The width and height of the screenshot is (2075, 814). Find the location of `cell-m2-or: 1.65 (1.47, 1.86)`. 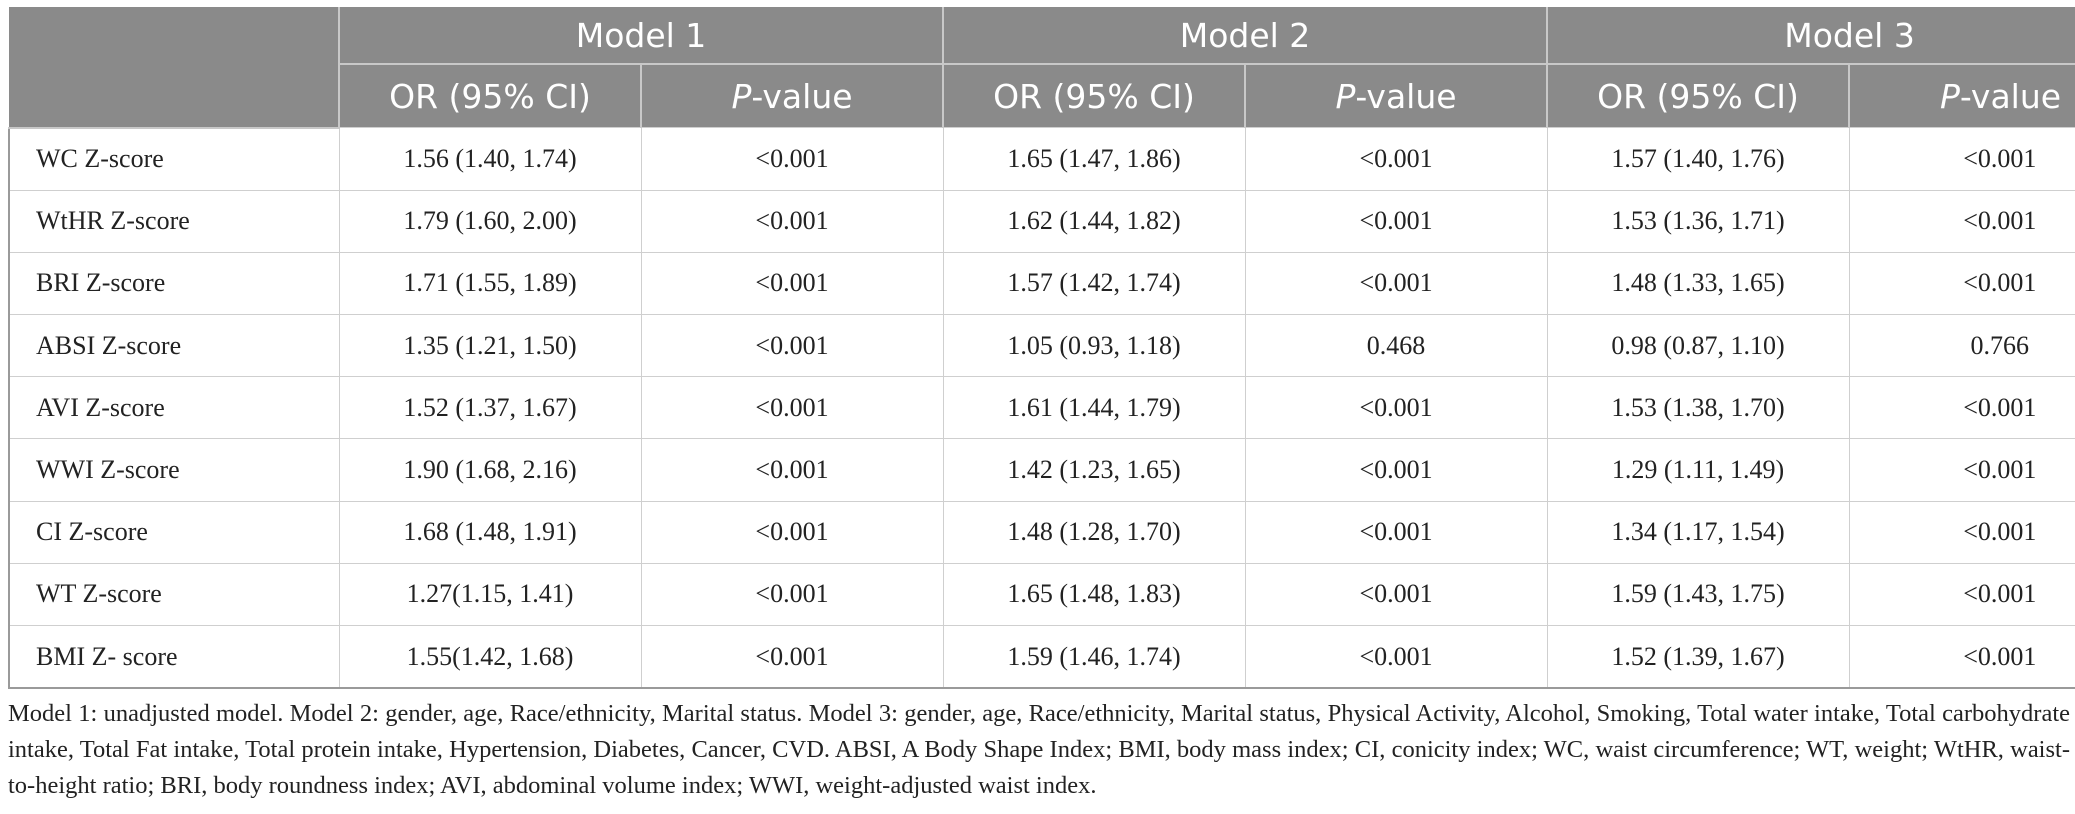

cell-m2-or: 1.65 (1.47, 1.86) is located at coordinates (1094, 159).